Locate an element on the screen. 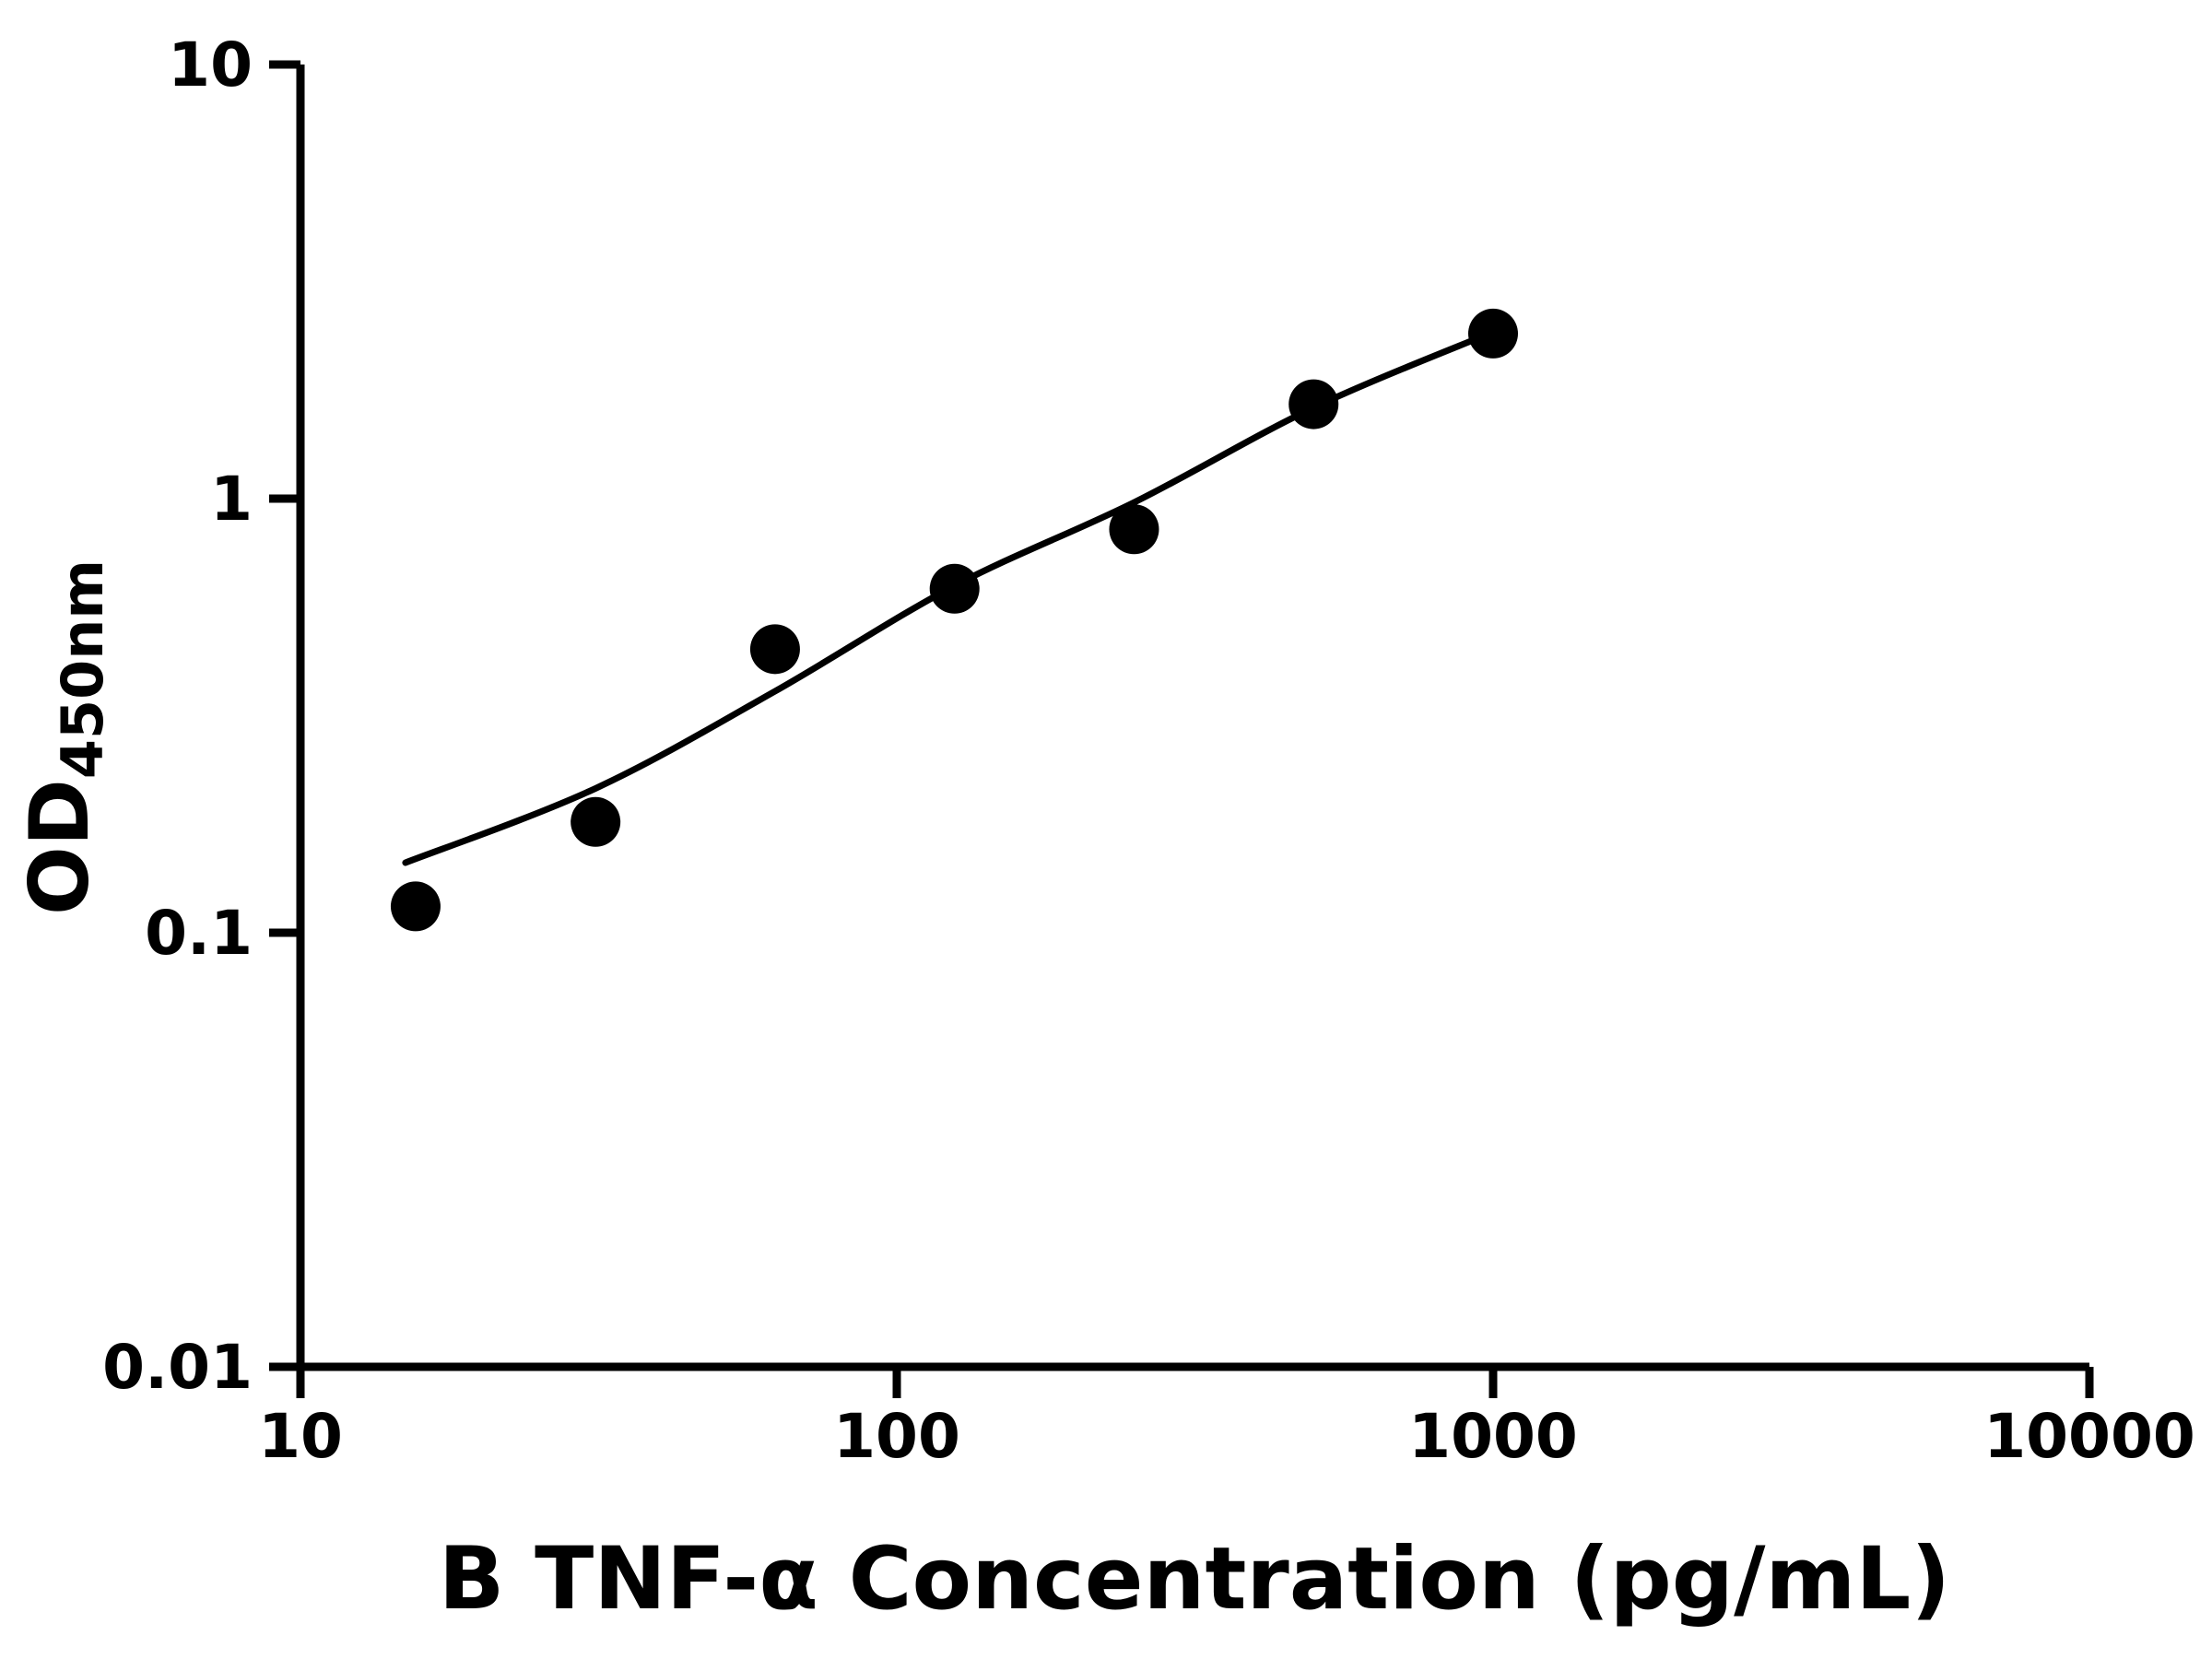  y-axis-label-main: OD is located at coordinates (59, 847).